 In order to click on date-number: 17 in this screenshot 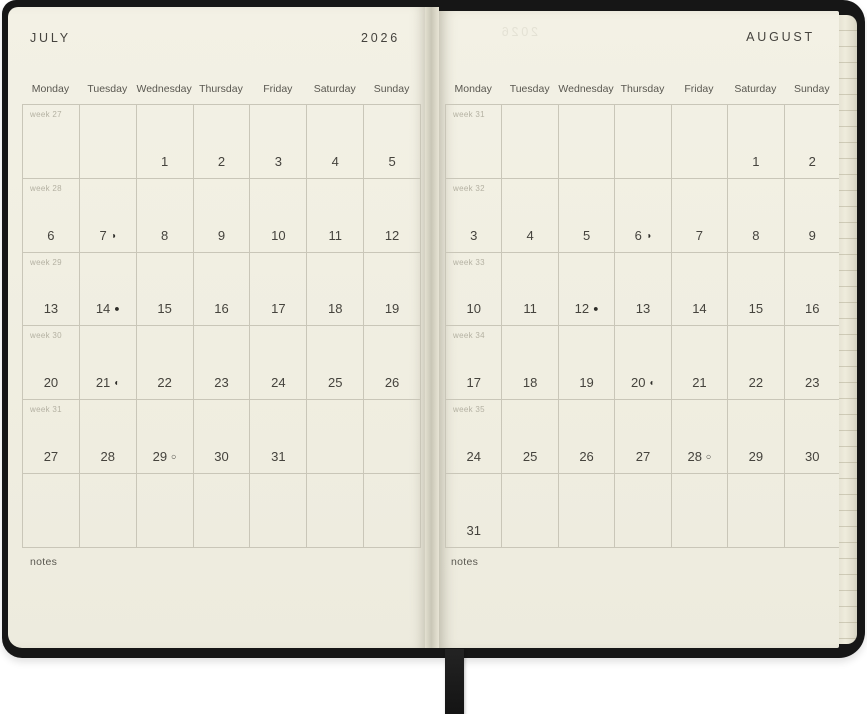, I will do `click(278, 309)`.